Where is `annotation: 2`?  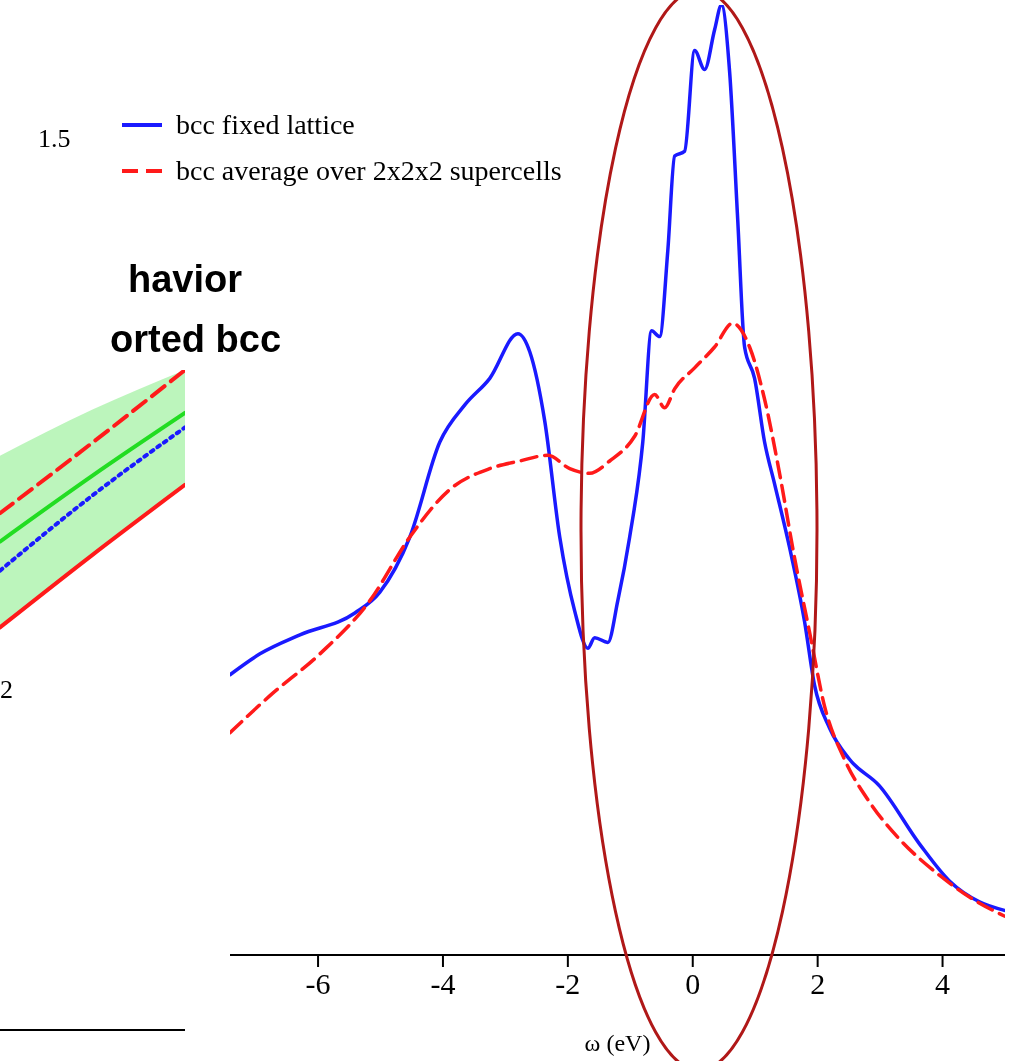
annotation: 2 is located at coordinates (6, 690).